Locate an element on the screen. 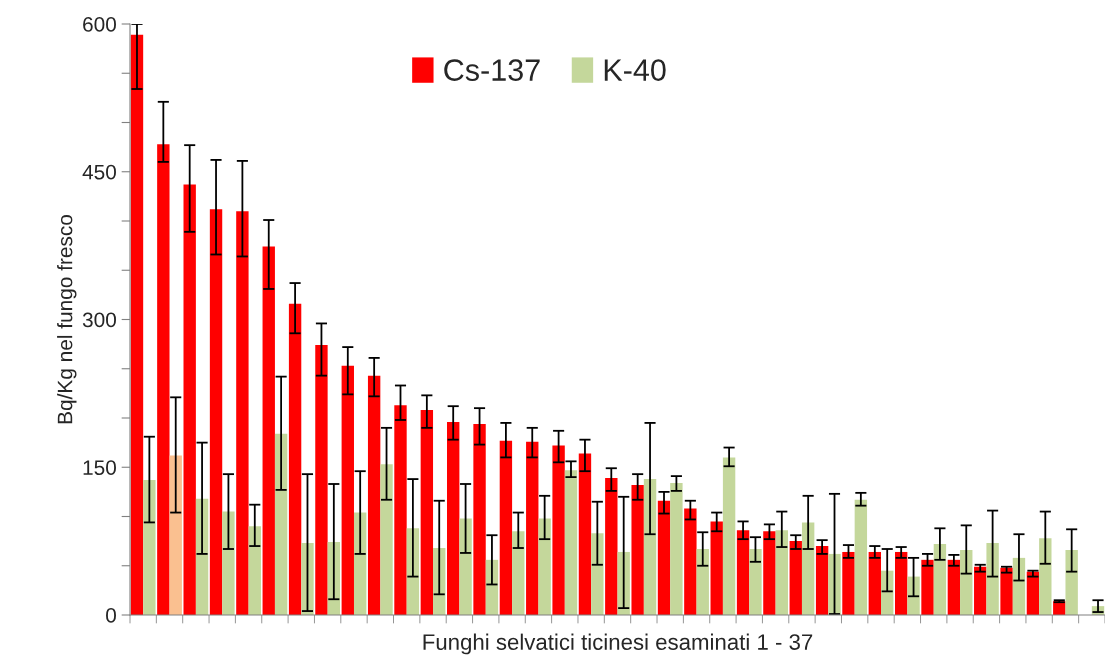 This screenshot has width=1105, height=660. y-tick-label: 150 is located at coordinates (99, 467).